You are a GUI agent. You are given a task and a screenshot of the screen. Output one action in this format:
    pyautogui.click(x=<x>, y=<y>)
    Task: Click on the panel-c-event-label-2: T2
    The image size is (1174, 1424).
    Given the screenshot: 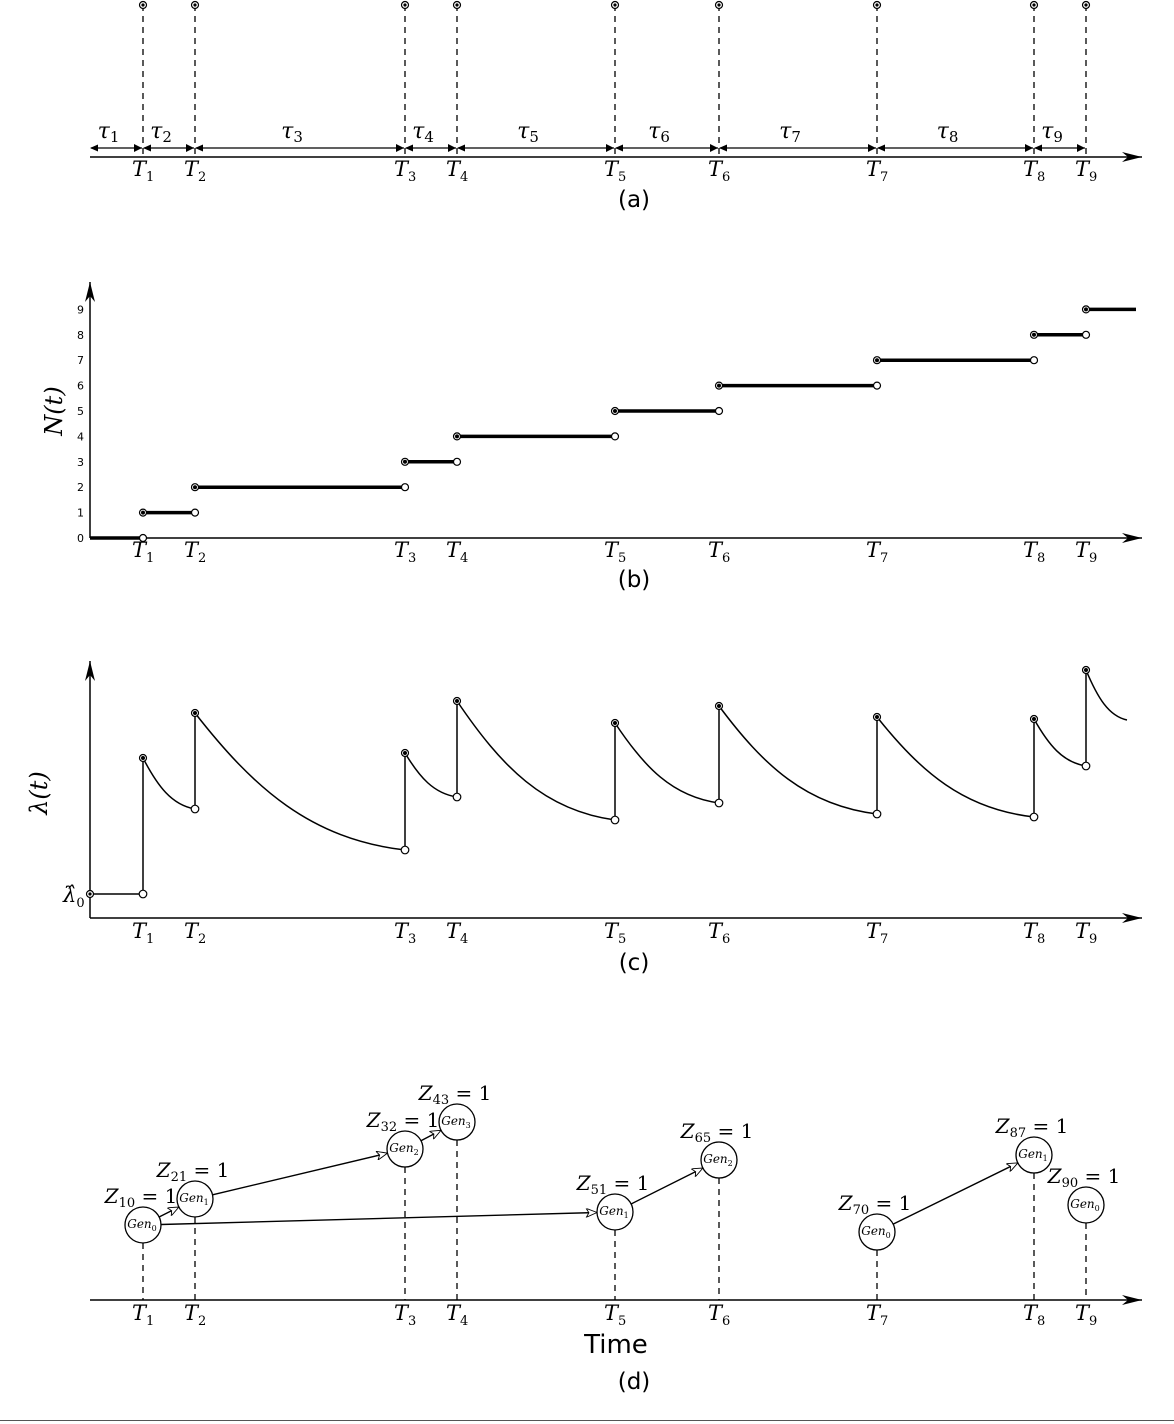 What is the action you would take?
    pyautogui.click(x=195, y=933)
    